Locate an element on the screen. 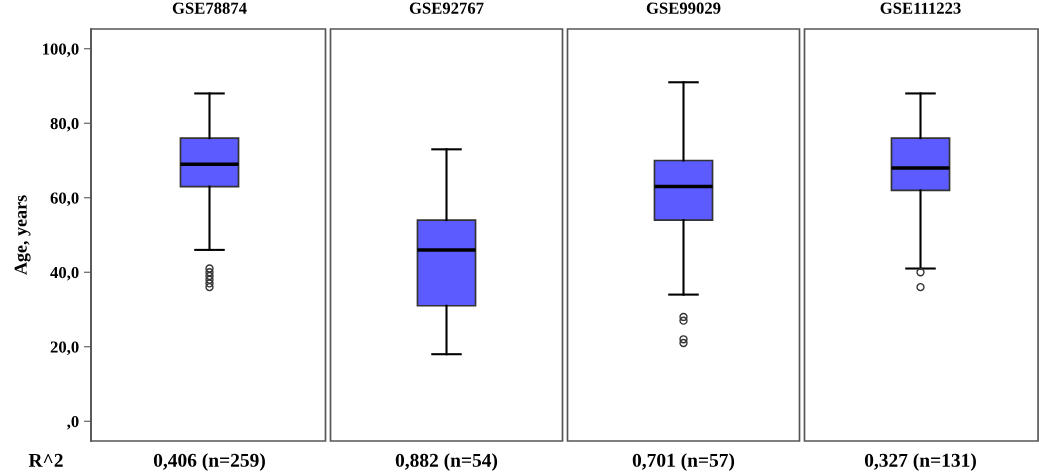  y-axis-title: Age, years is located at coordinates (22, 235).